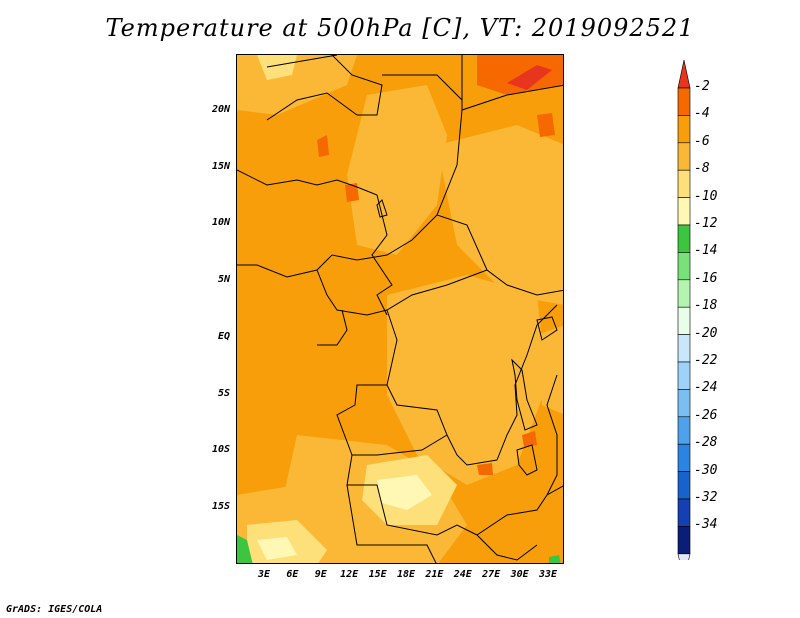  What do you see at coordinates (706, 360) in the screenshot?
I see `colorbar-tick-label: -22` at bounding box center [706, 360].